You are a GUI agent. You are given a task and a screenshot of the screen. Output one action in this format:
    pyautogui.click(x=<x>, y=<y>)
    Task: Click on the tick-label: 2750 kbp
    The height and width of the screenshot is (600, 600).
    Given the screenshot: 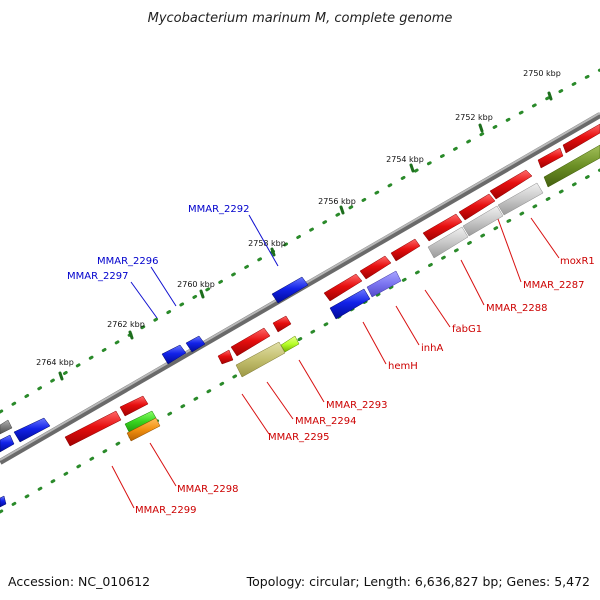 What is the action you would take?
    pyautogui.click(x=542, y=73)
    